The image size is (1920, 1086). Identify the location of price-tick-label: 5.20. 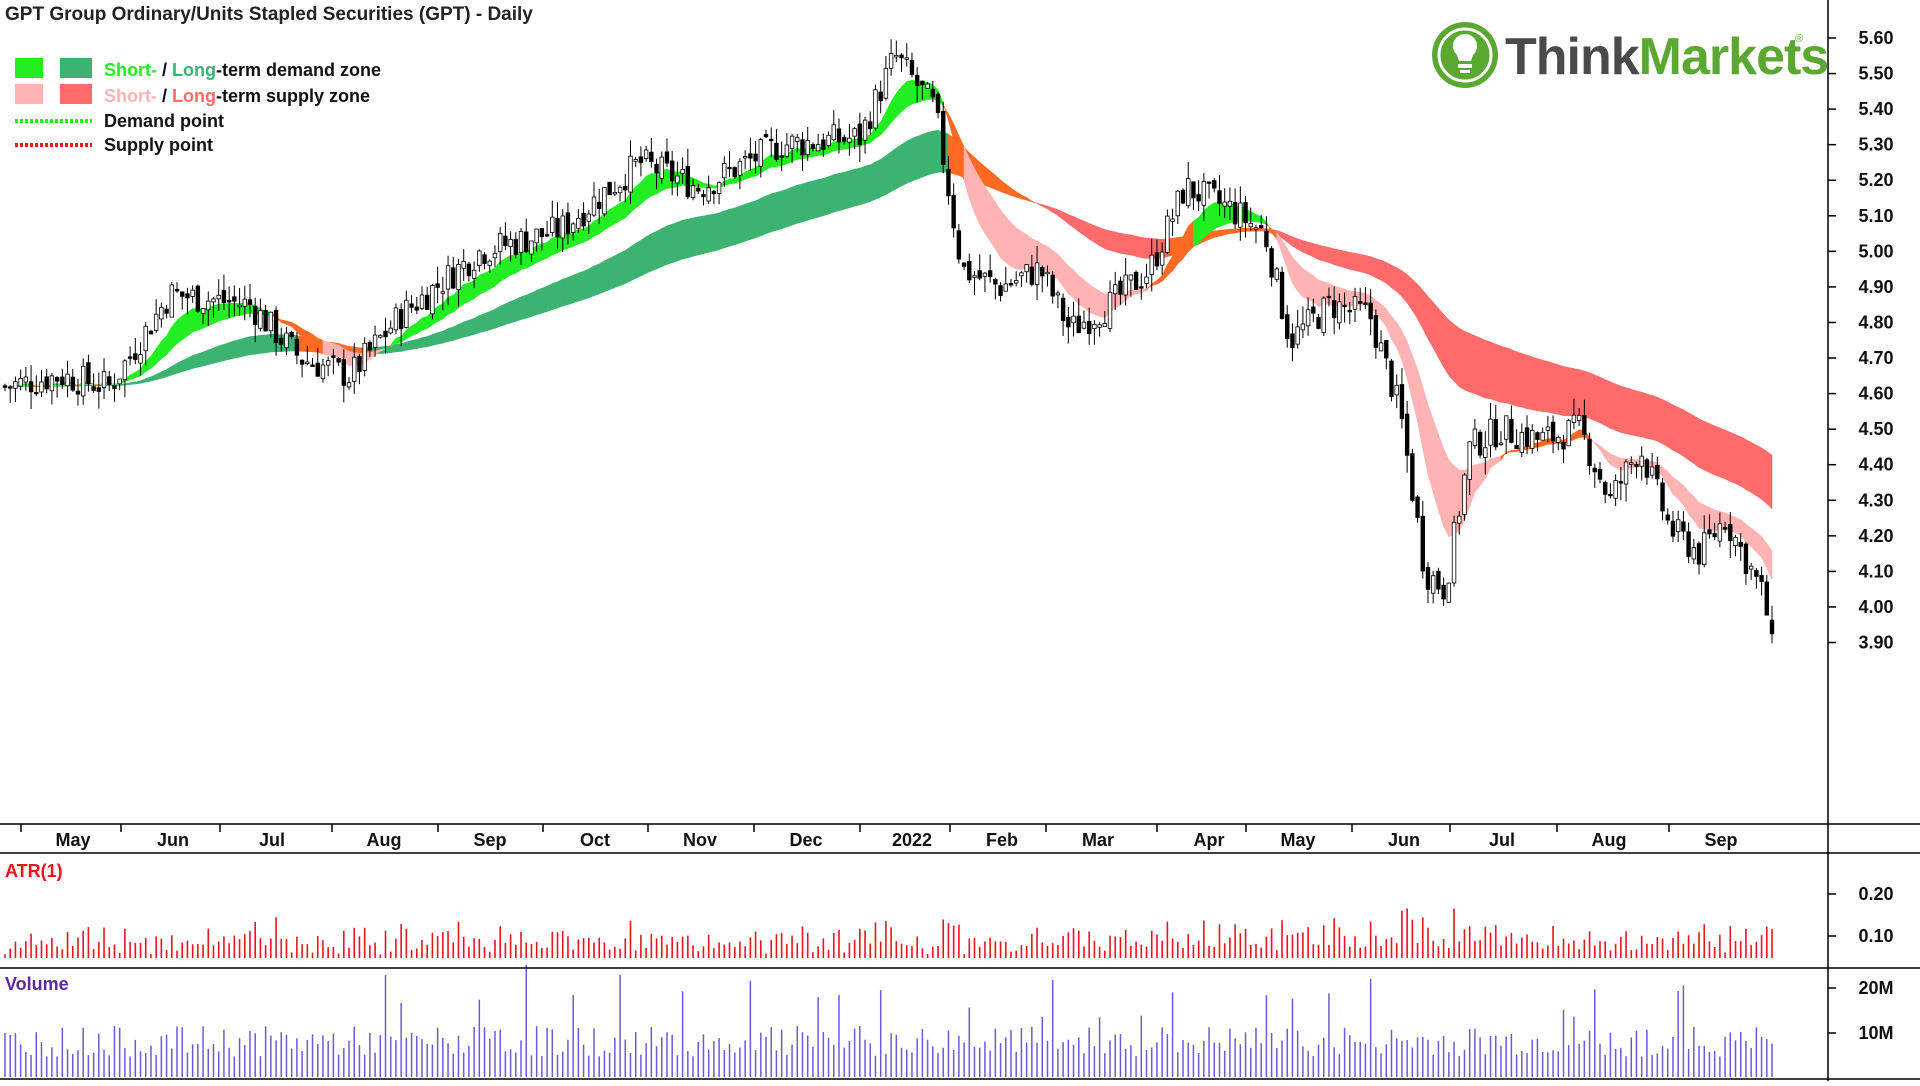
(1875, 180).